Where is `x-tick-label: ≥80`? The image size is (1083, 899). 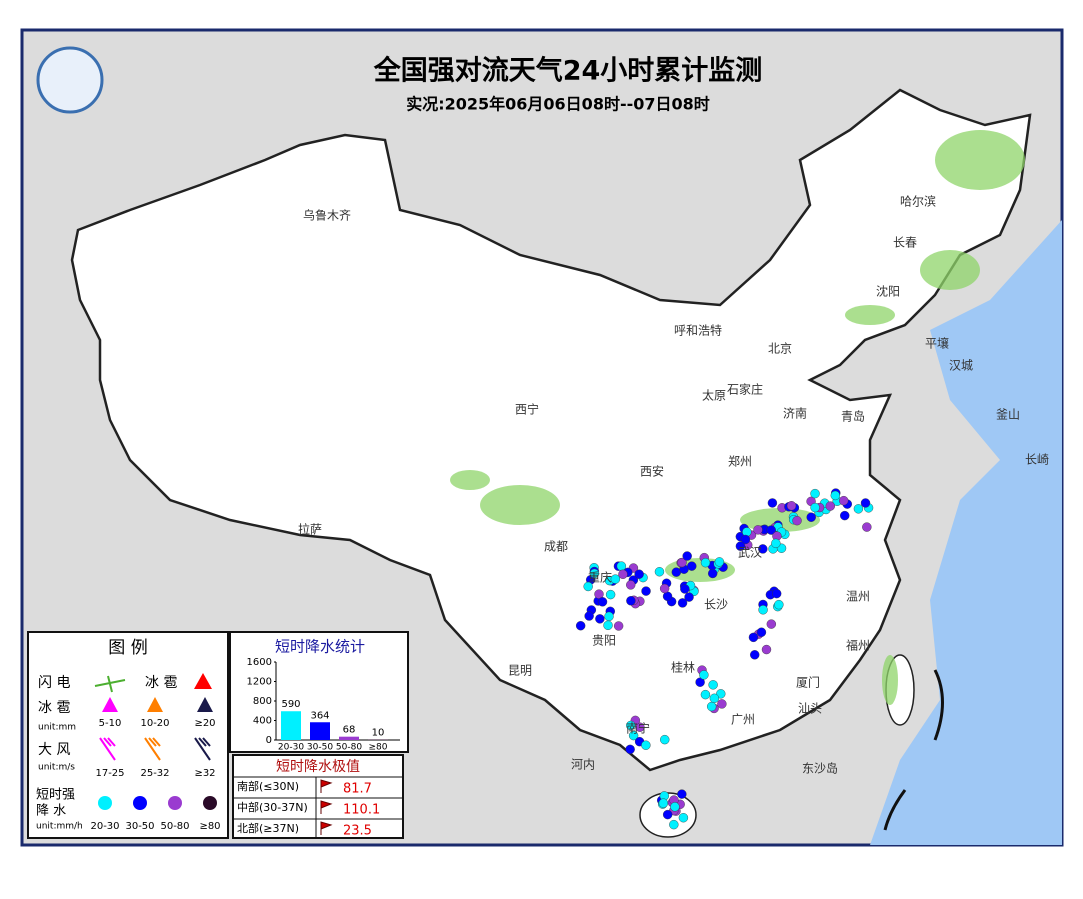
x-tick-label: ≥80 is located at coordinates (378, 748).